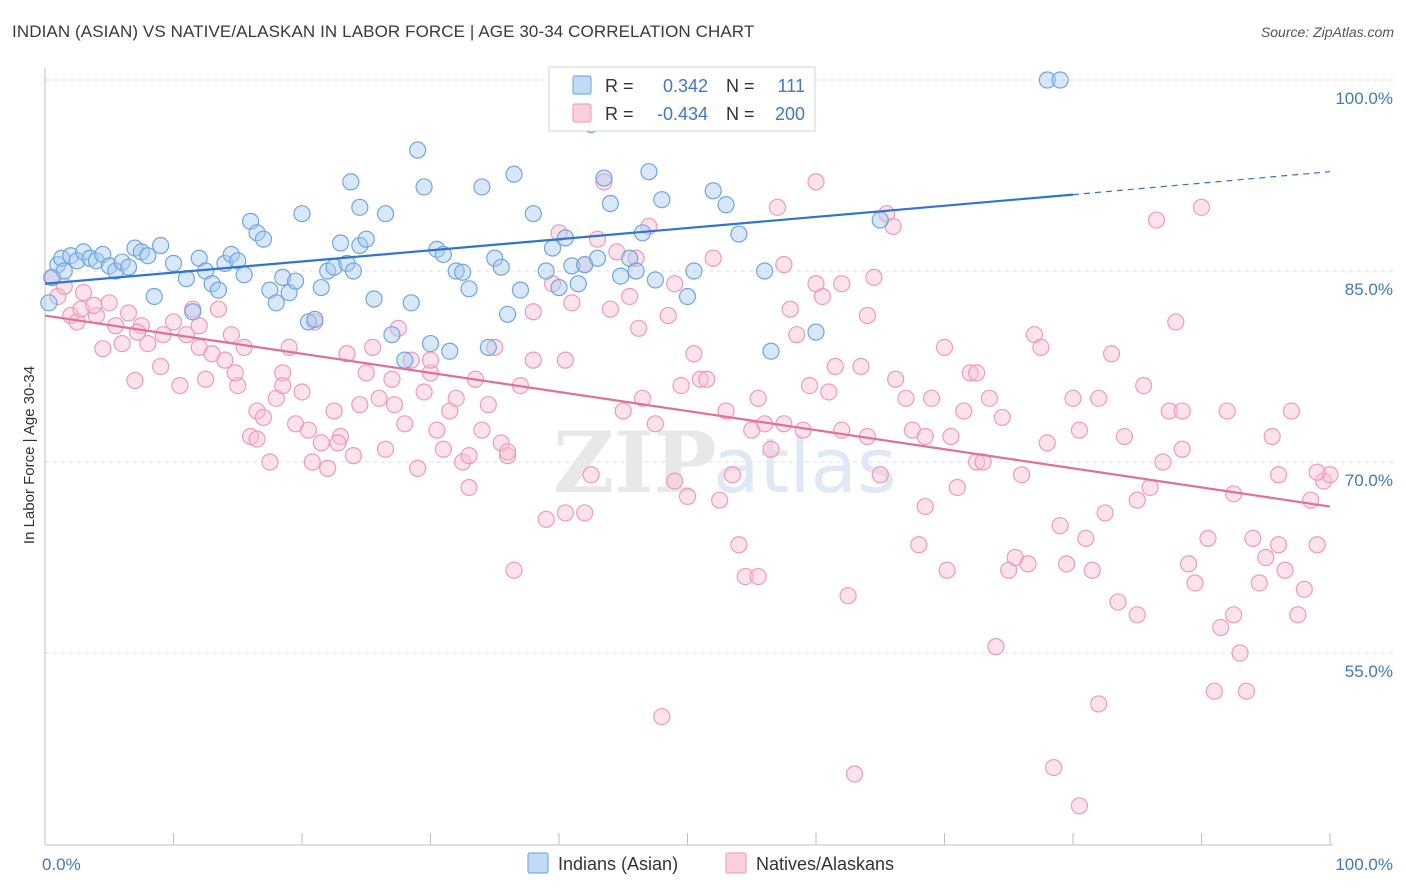 Image resolution: width=1406 pixels, height=892 pixels. What do you see at coordinates (1369, 671) in the screenshot?
I see `y-tick-label: 55.0%` at bounding box center [1369, 671].